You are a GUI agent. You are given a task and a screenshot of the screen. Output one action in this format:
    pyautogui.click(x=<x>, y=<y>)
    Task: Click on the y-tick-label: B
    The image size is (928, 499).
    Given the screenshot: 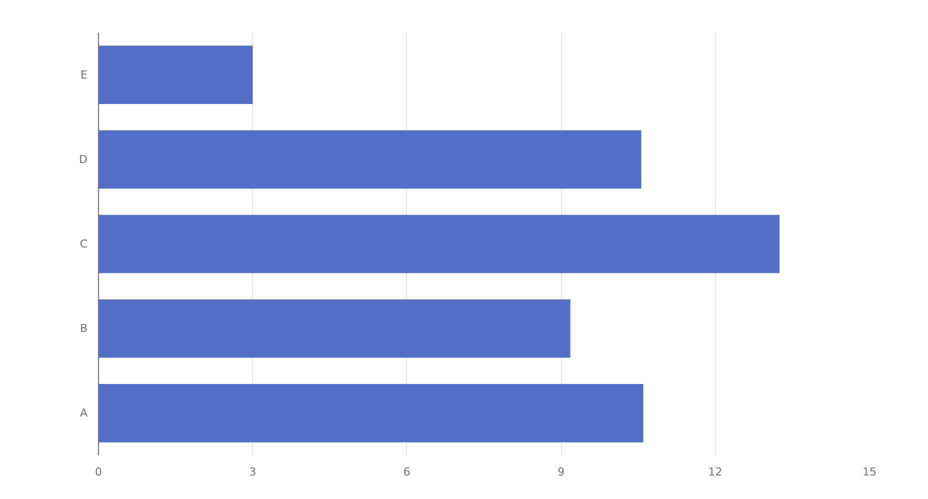 What is the action you would take?
    pyautogui.click(x=84, y=329)
    